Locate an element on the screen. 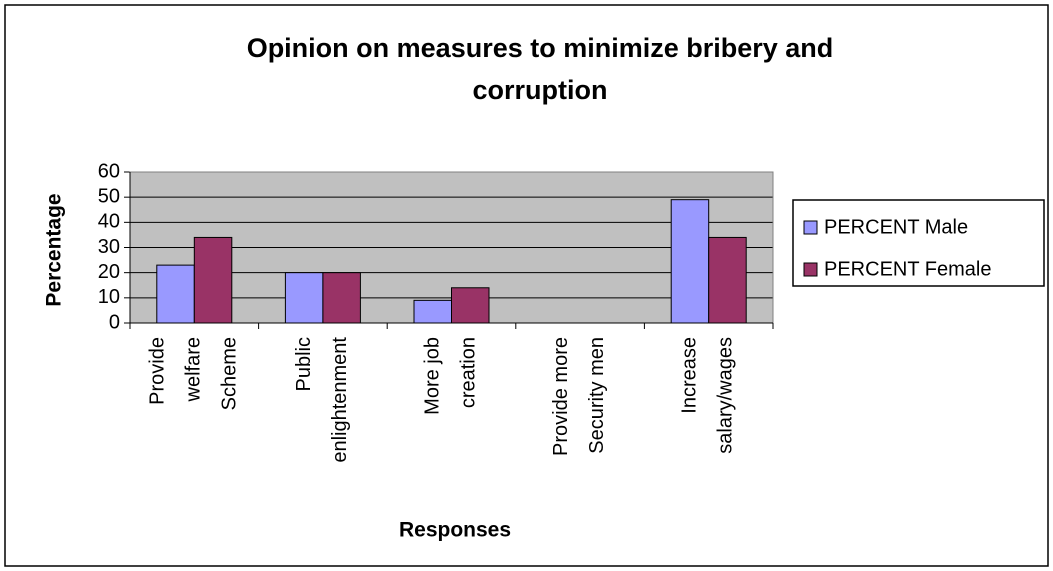  legend-box is located at coordinates (918, 243).